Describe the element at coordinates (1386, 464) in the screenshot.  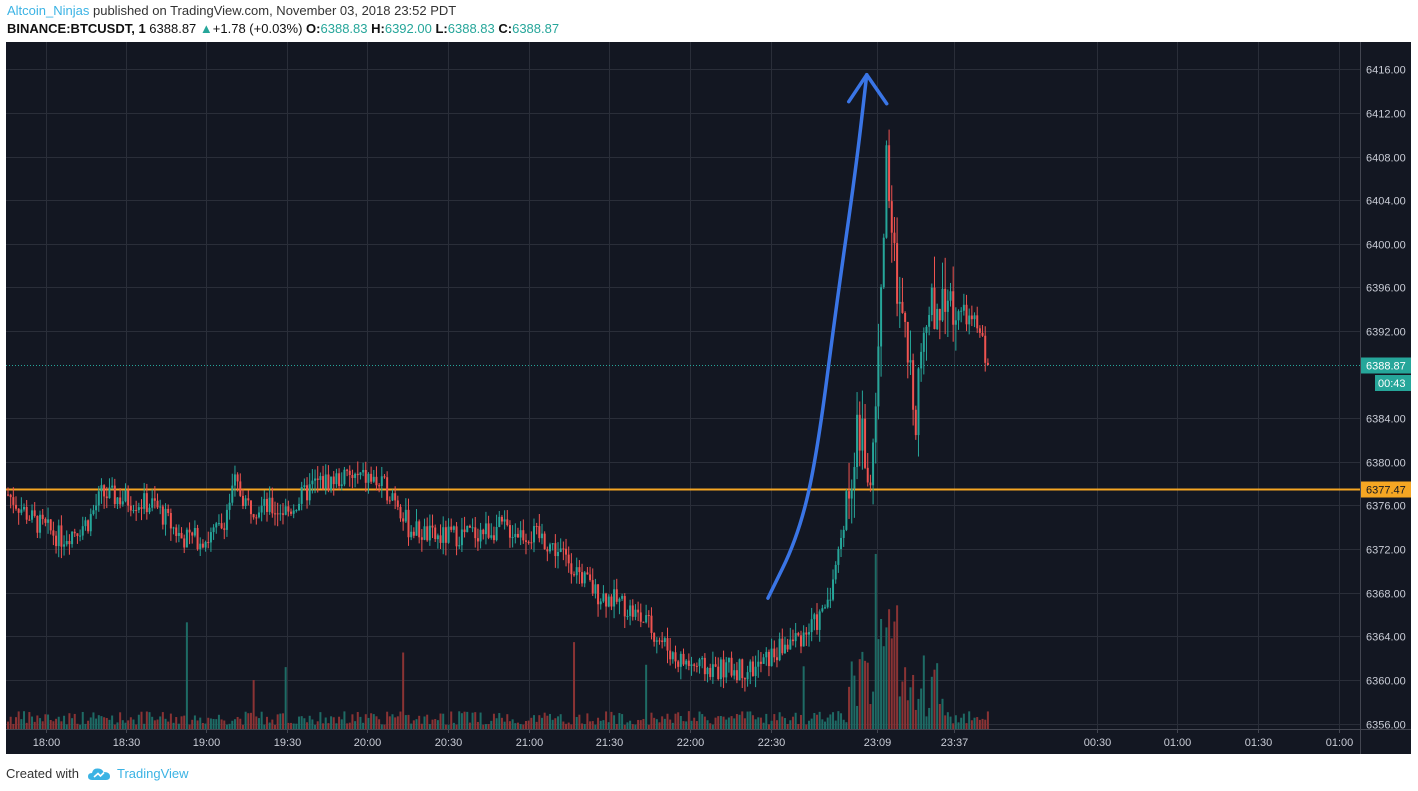
I see `y-tick-label: 6380.00` at that location.